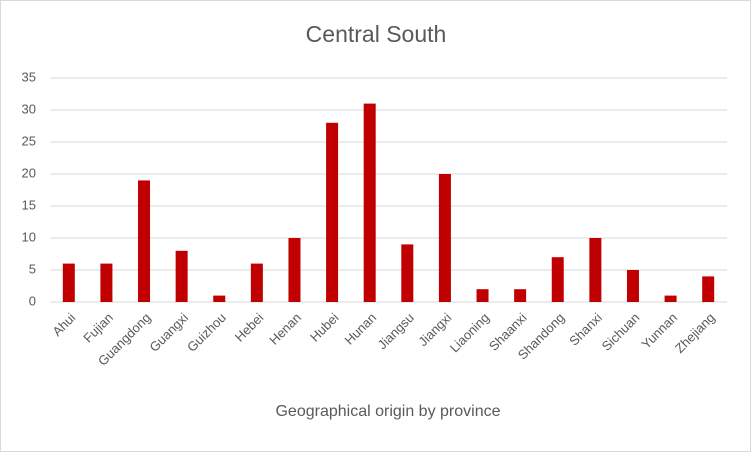 This screenshot has height=452, width=751. Describe the element at coordinates (29, 76) in the screenshot. I see `y-tick-label: 35` at that location.